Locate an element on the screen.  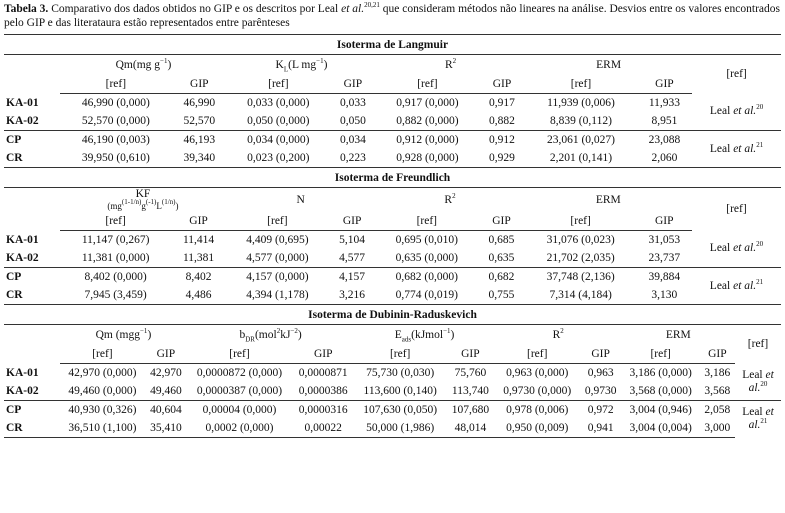
cell: 4,157 is located at coordinates (352, 277).